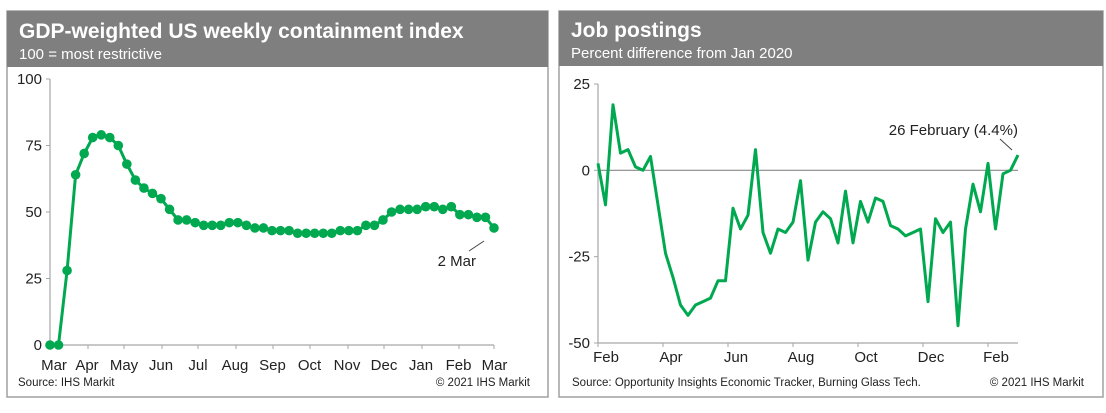 This screenshot has height=413, width=1106. I want to click on y-tick-label: 50, so click(33, 212).